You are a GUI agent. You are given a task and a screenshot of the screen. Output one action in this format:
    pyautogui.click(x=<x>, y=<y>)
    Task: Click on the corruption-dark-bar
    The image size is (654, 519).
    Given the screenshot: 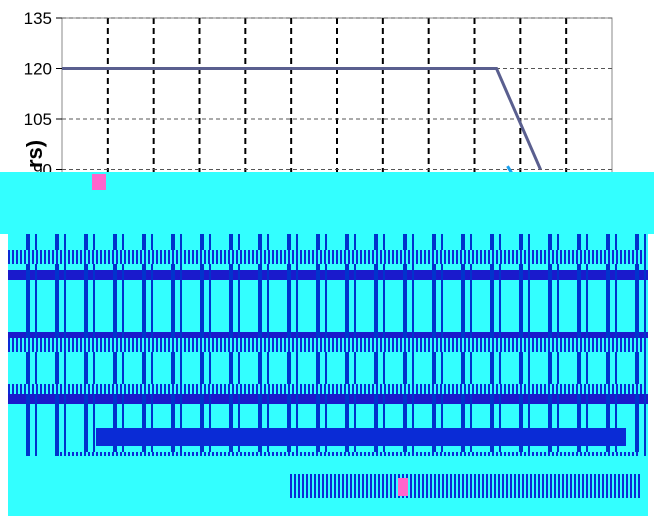 What is the action you would take?
    pyautogui.click(x=361, y=437)
    